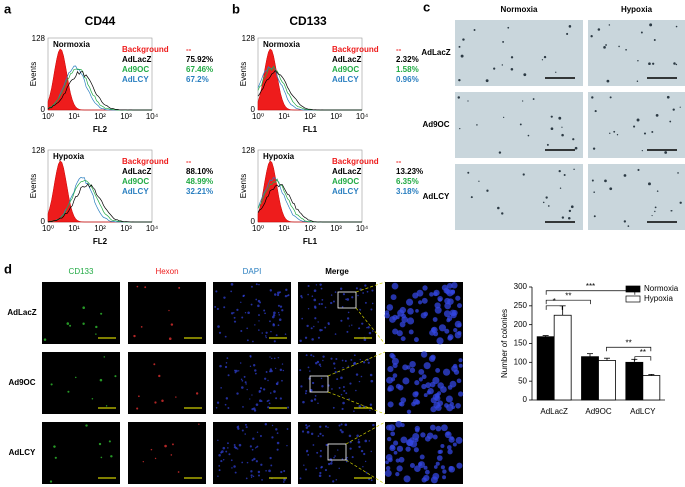 The width and height of the screenshot is (685, 487). Describe the element at coordinates (253, 109) in the screenshot. I see `y-zero-label: 0` at that location.